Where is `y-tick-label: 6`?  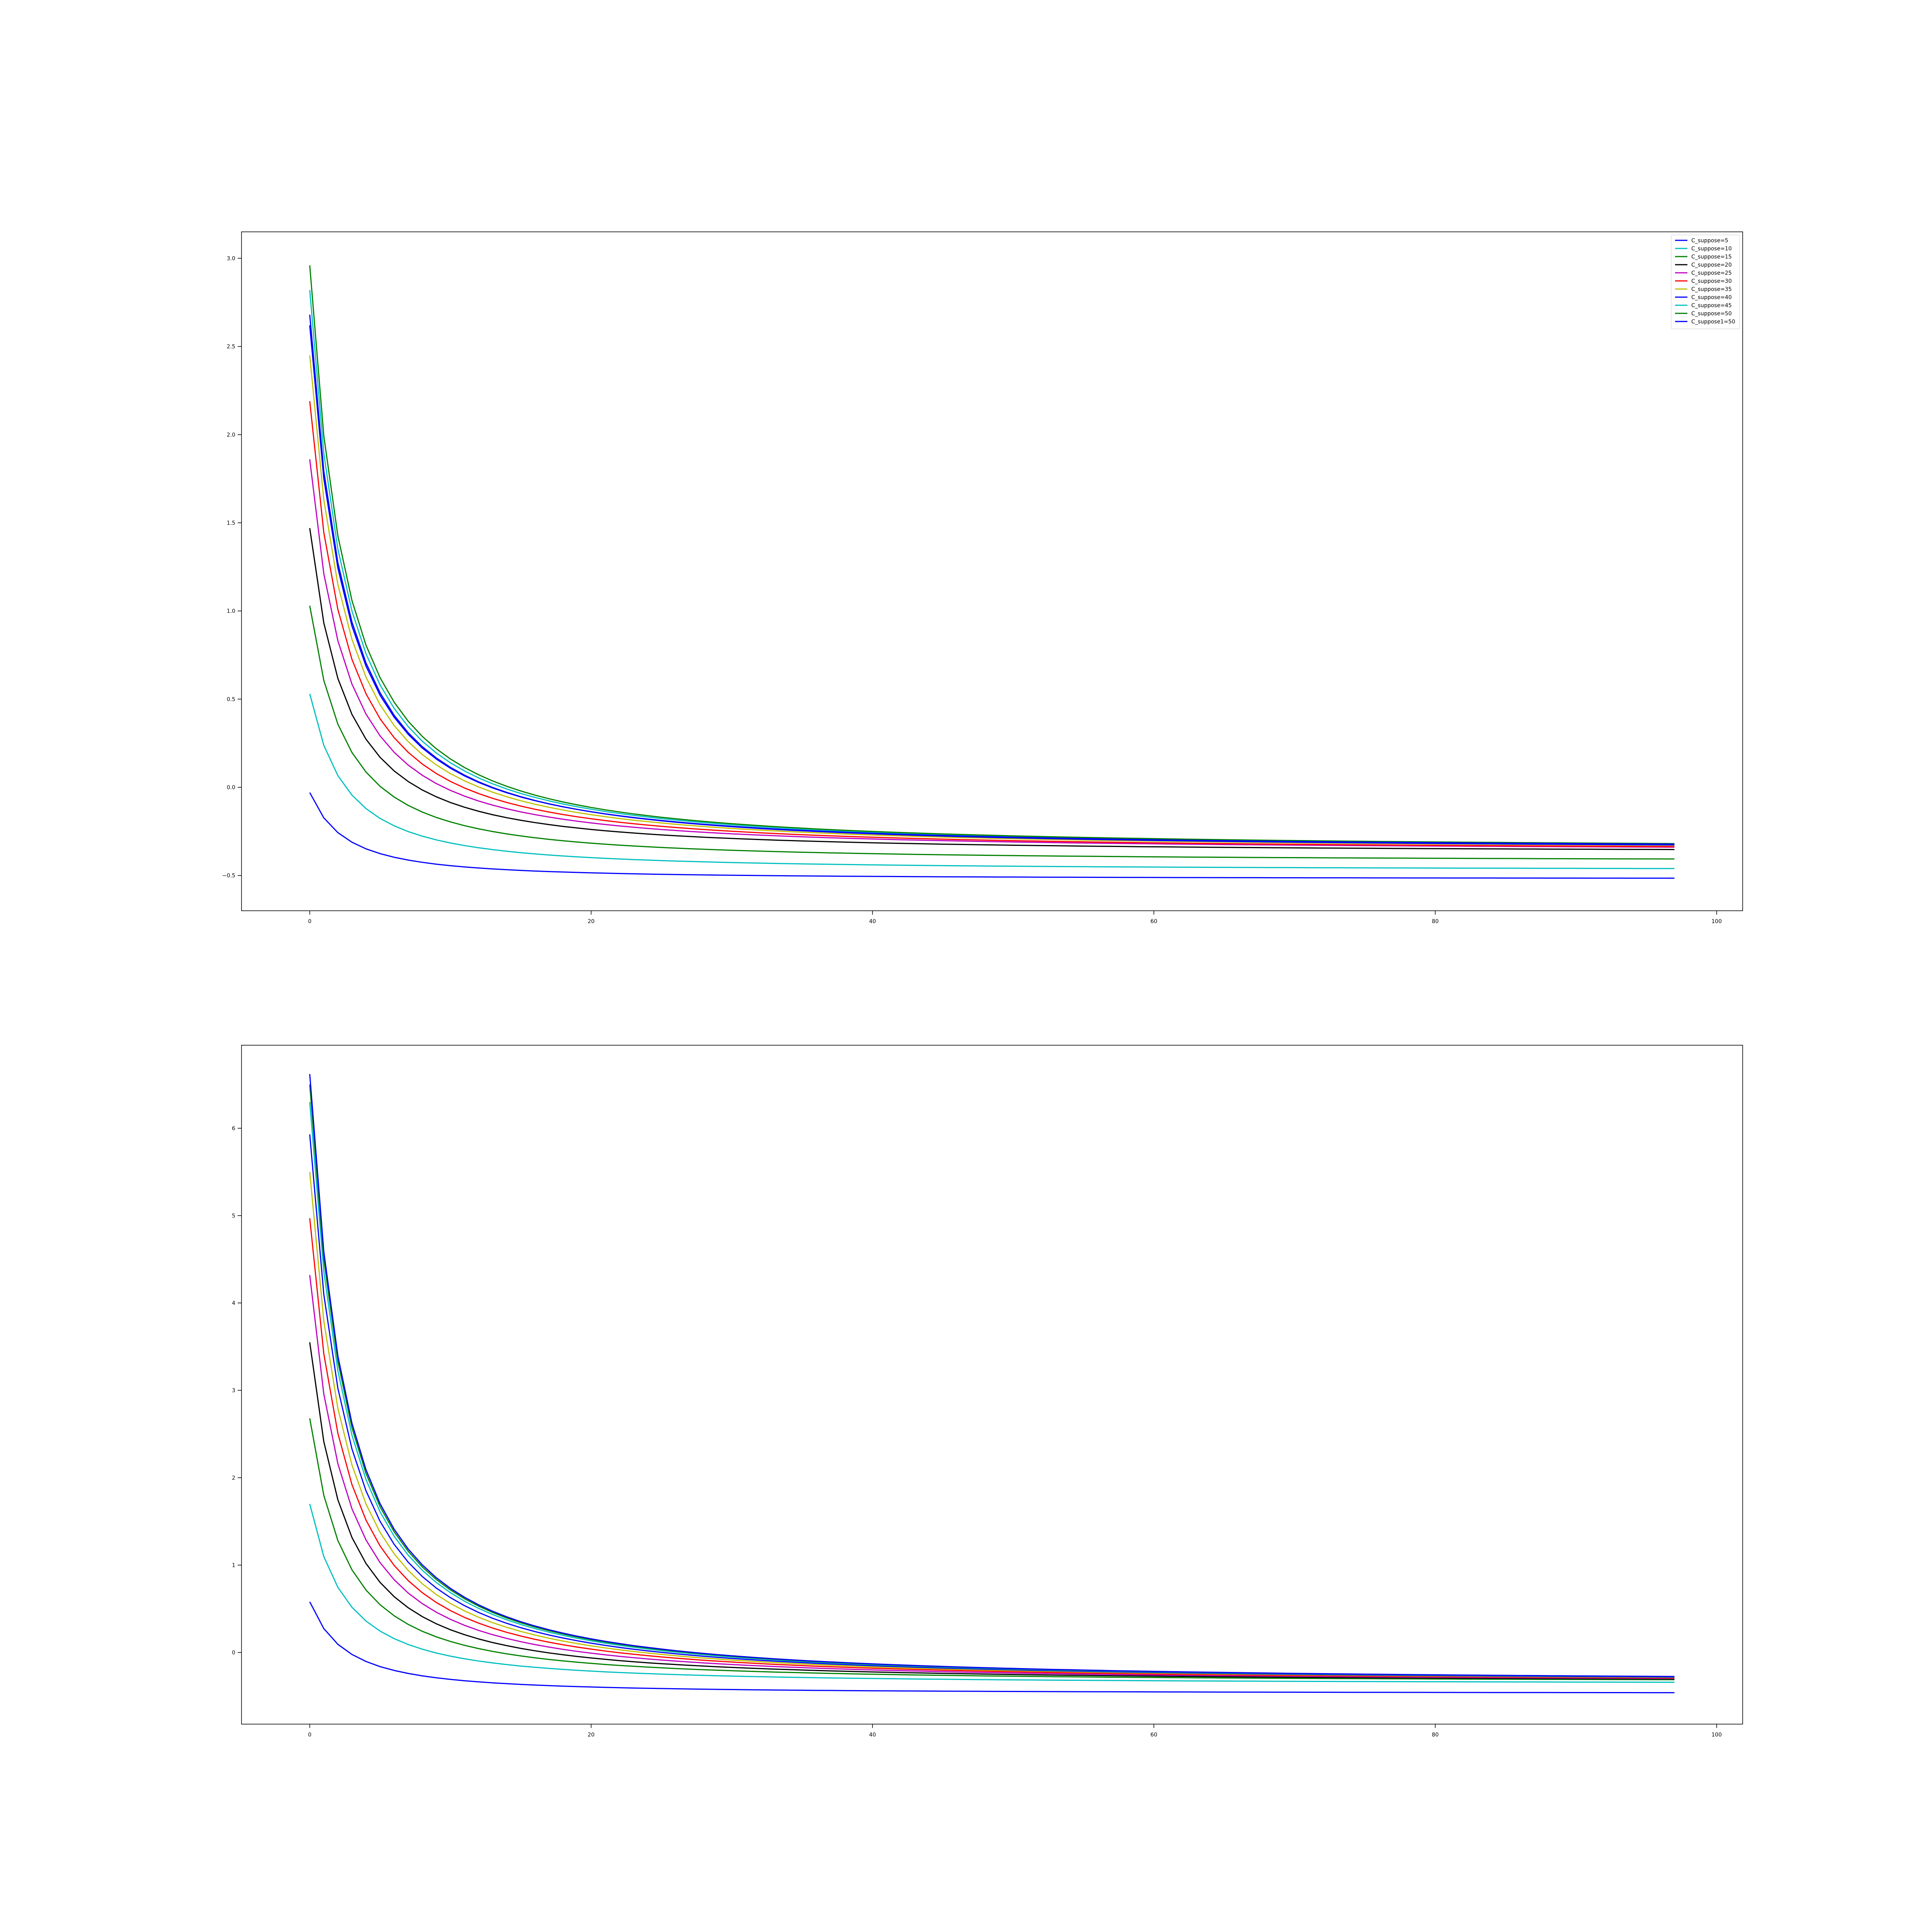
y-tick-label: 6 is located at coordinates (234, 1129).